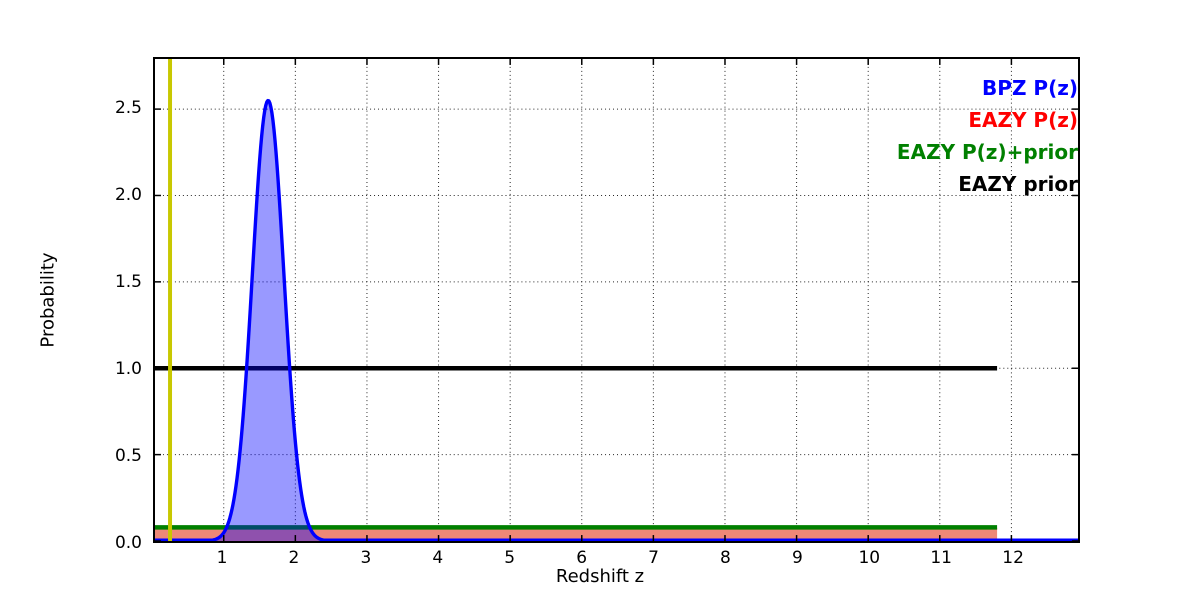 The image size is (1200, 600). Describe the element at coordinates (1018, 184) in the screenshot. I see `legend-entry-prior: EAZY prior` at that location.